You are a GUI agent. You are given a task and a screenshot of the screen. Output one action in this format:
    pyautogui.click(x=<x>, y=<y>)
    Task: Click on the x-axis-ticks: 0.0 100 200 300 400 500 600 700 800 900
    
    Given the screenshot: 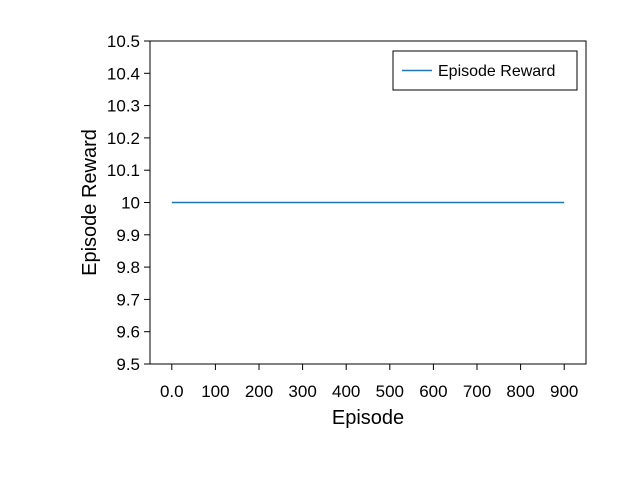 What is the action you would take?
    pyautogui.click(x=369, y=382)
    